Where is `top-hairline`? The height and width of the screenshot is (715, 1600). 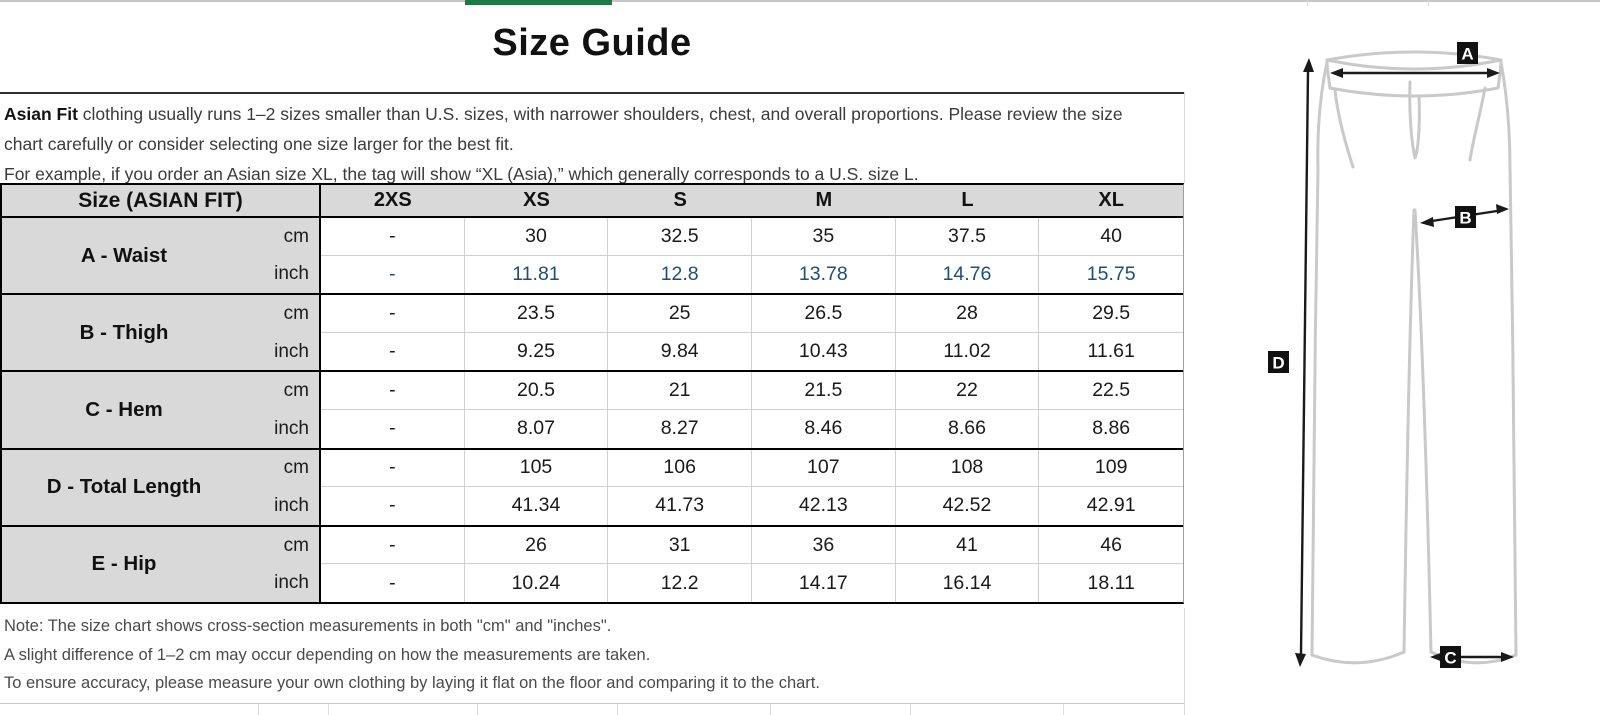 top-hairline is located at coordinates (800, 1).